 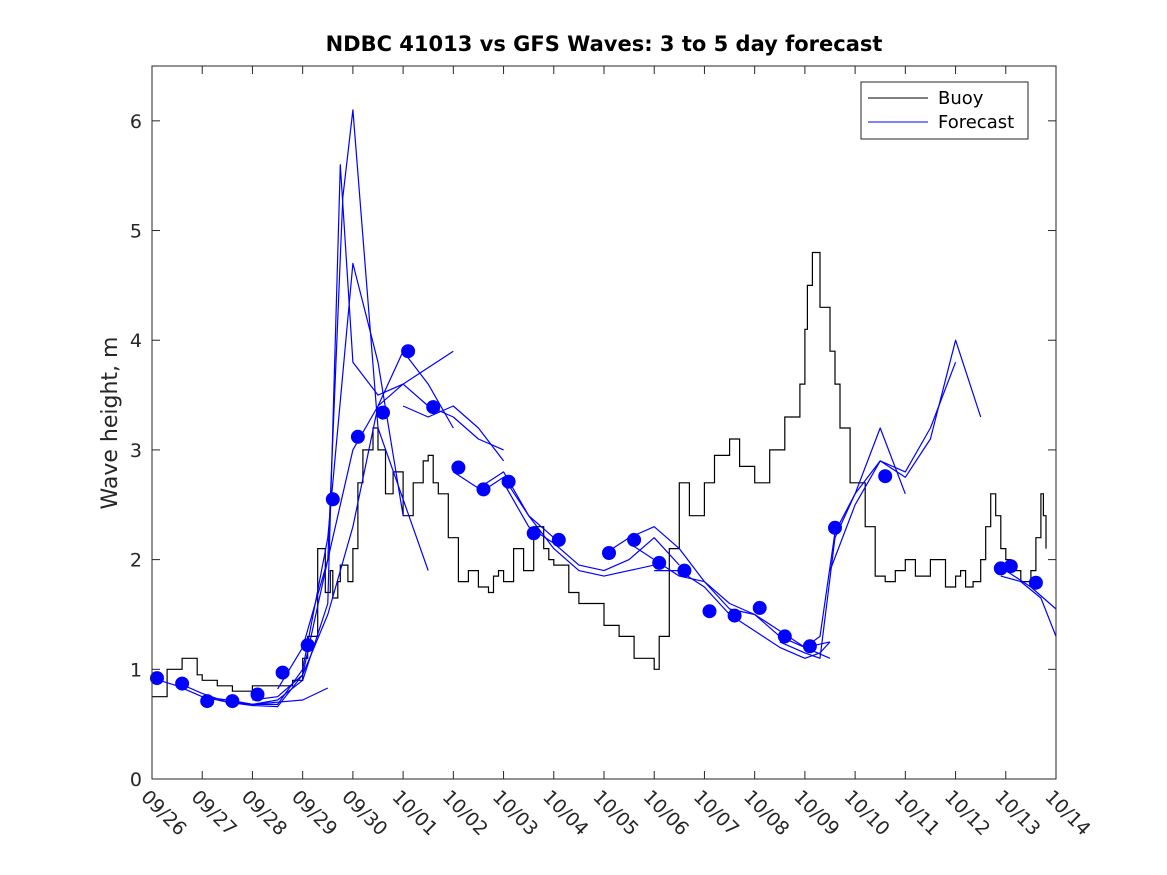 I want to click on legend: Buoy Forecast, so click(x=944, y=110).